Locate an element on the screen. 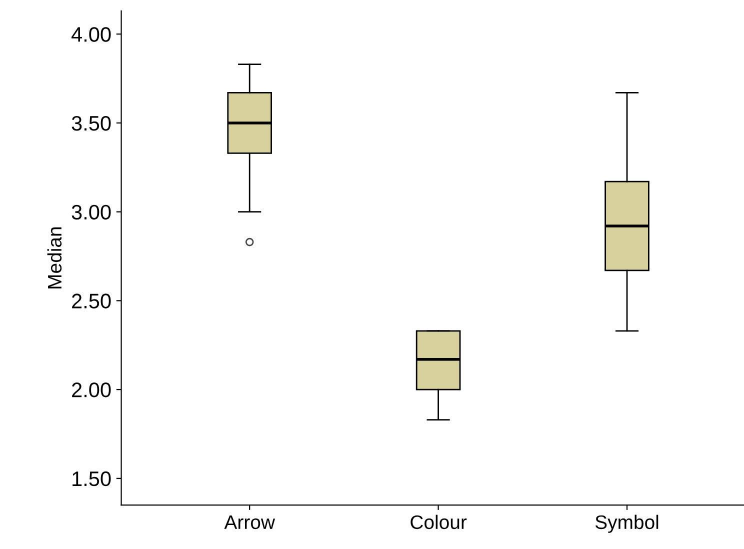 This screenshot has width=744, height=549. y-tick-label: 4.00 is located at coordinates (91, 34).